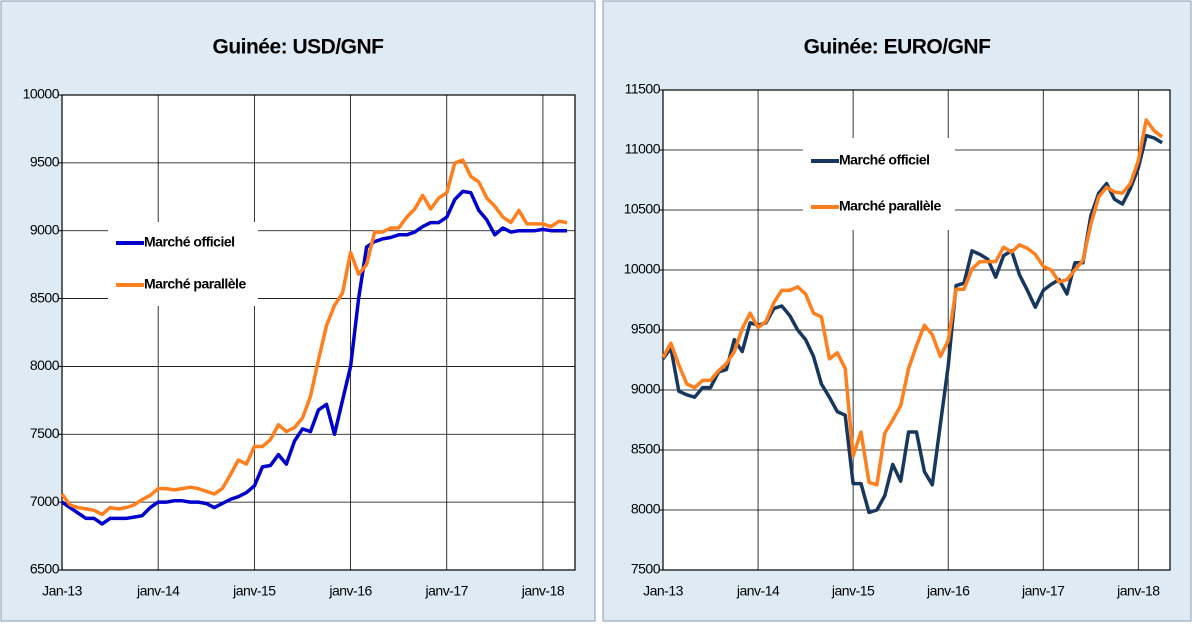 This screenshot has width=1192, height=627. Describe the element at coordinates (643, 89) in the screenshot. I see `y-tick-label: 11500` at that location.